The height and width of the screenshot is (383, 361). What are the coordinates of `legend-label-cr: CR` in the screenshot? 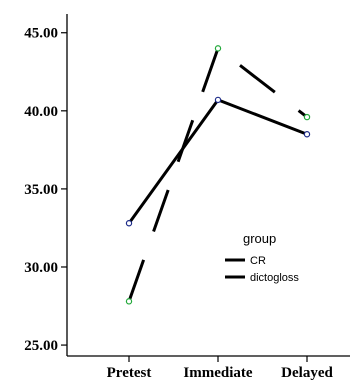 It's located at (258, 261).